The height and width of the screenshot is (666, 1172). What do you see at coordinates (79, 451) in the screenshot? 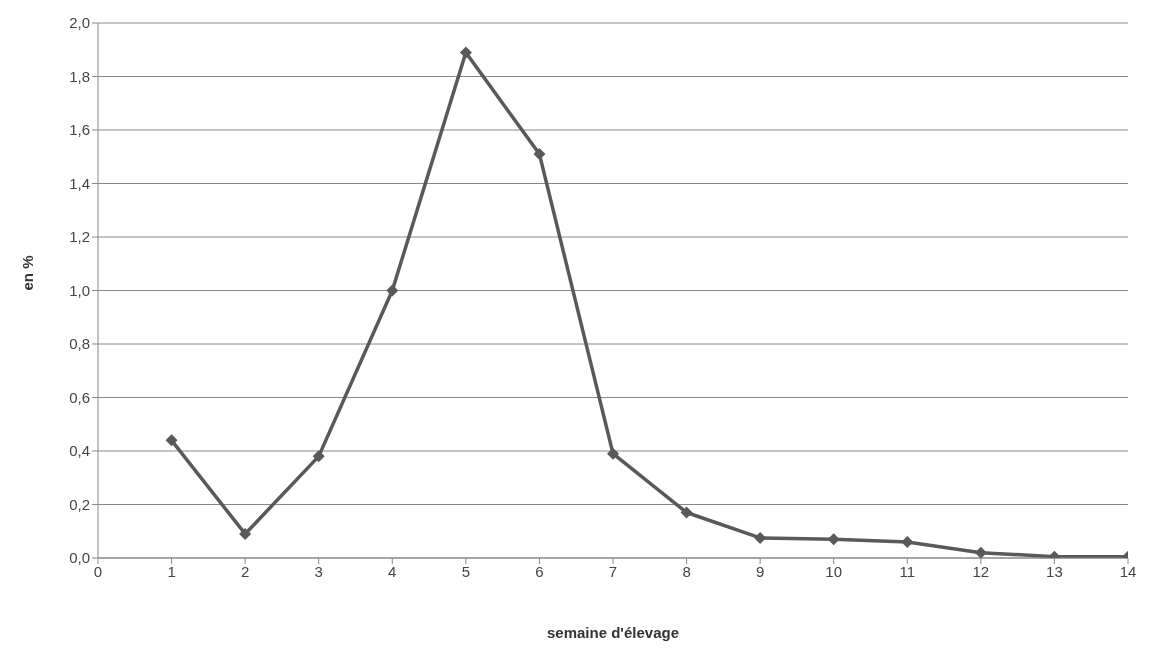
I see `y-tick-label: 0,4` at bounding box center [79, 451].